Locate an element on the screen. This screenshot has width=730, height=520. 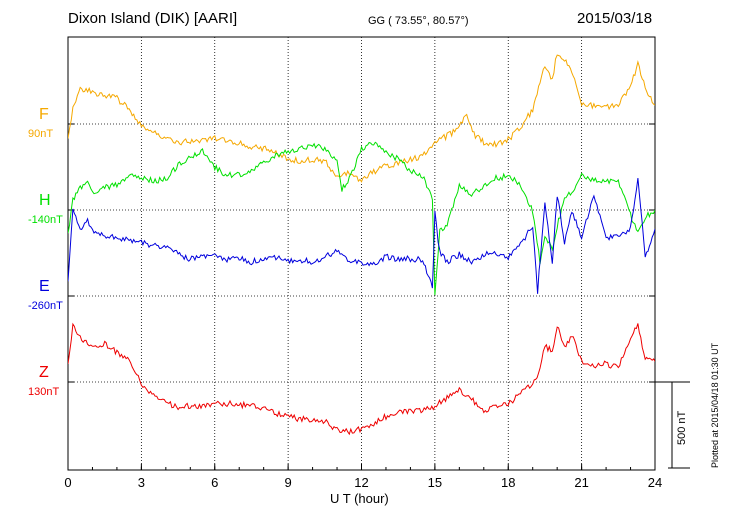
baseline-label-f: 90nT is located at coordinates (41, 134).